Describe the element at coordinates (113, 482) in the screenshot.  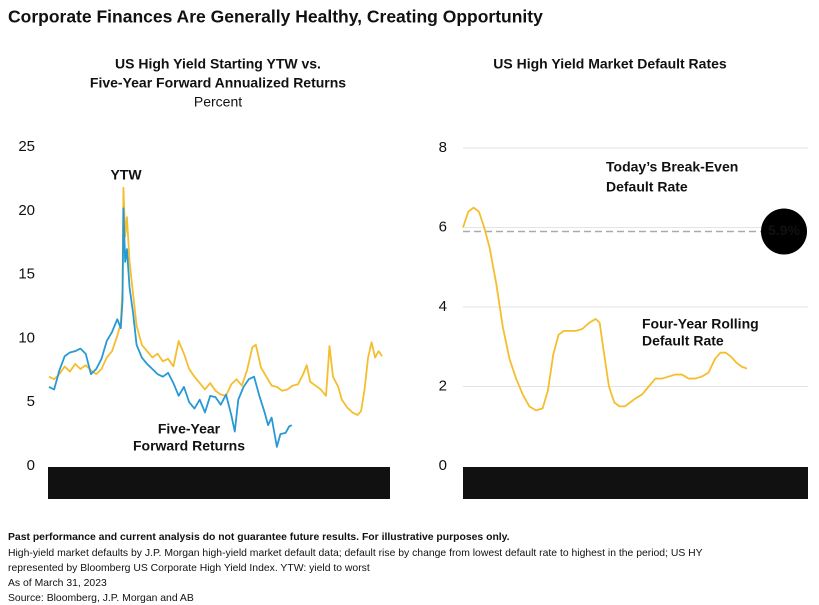
I see `x-tick-label: 08` at that location.